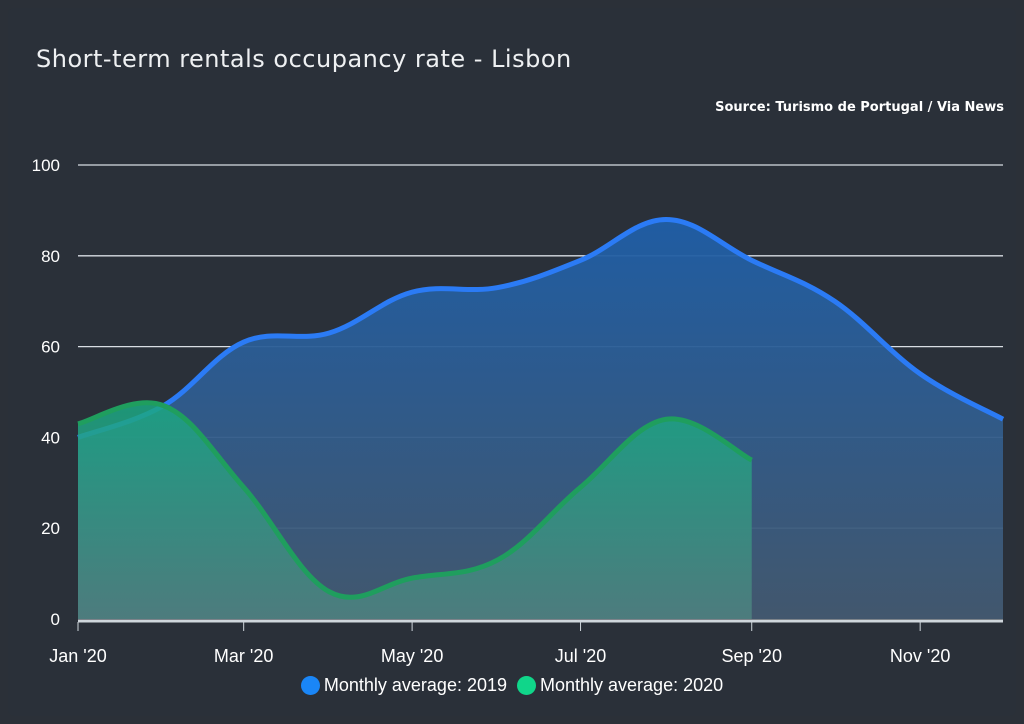  What do you see at coordinates (50, 347) in the screenshot?
I see `y-tick-label: 60` at bounding box center [50, 347].